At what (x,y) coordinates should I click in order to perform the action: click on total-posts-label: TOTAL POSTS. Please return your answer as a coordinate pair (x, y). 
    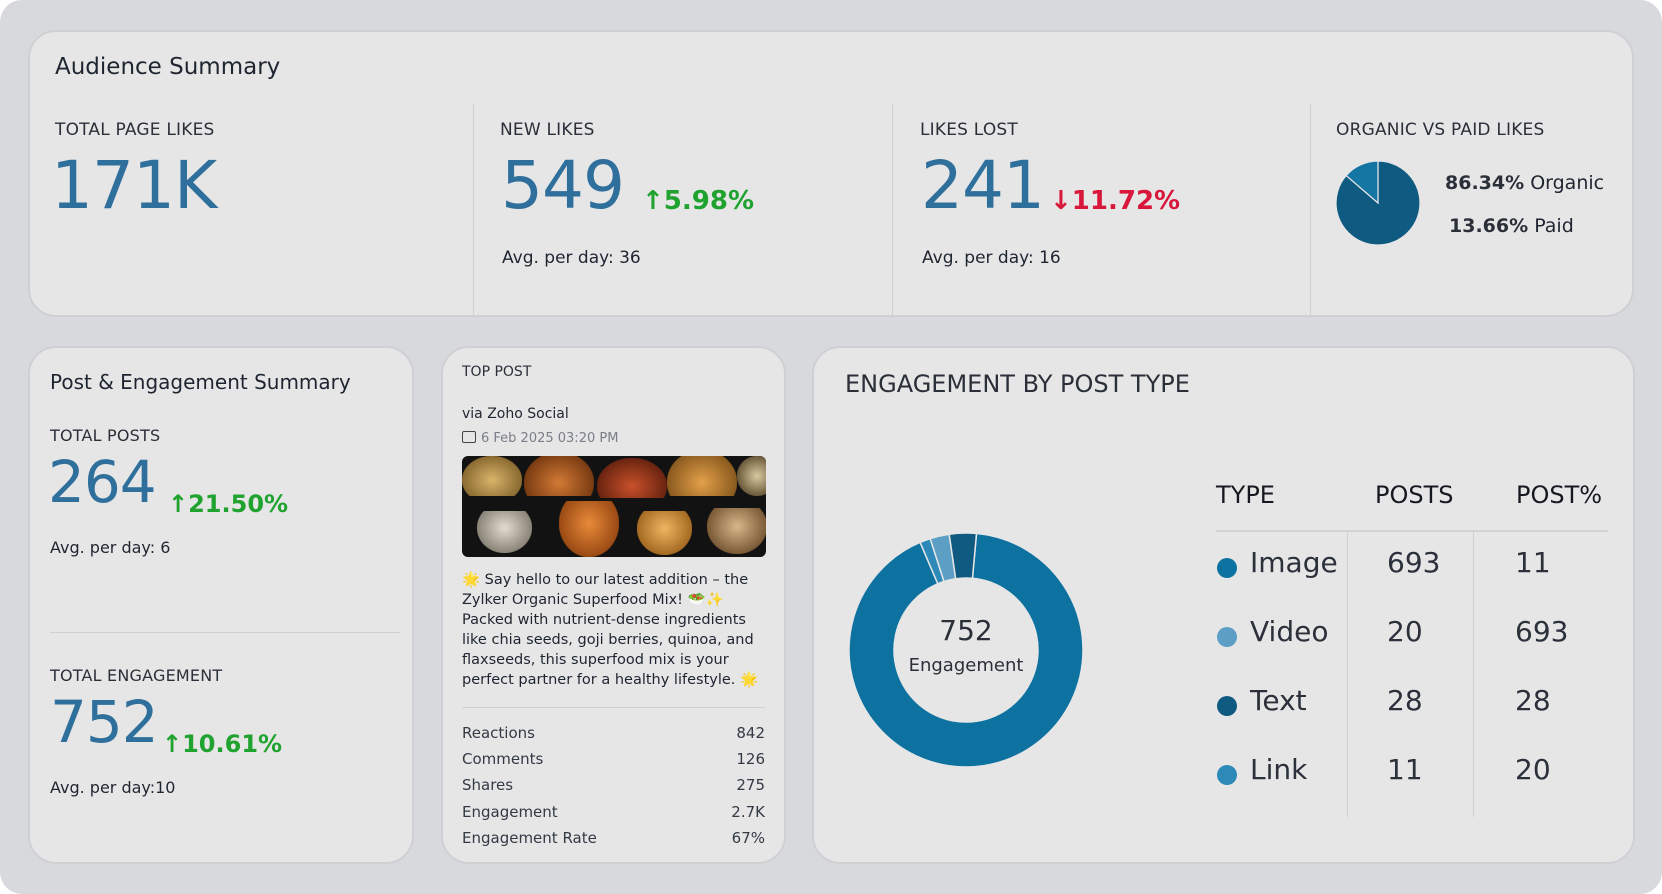
    Looking at the image, I should click on (105, 435).